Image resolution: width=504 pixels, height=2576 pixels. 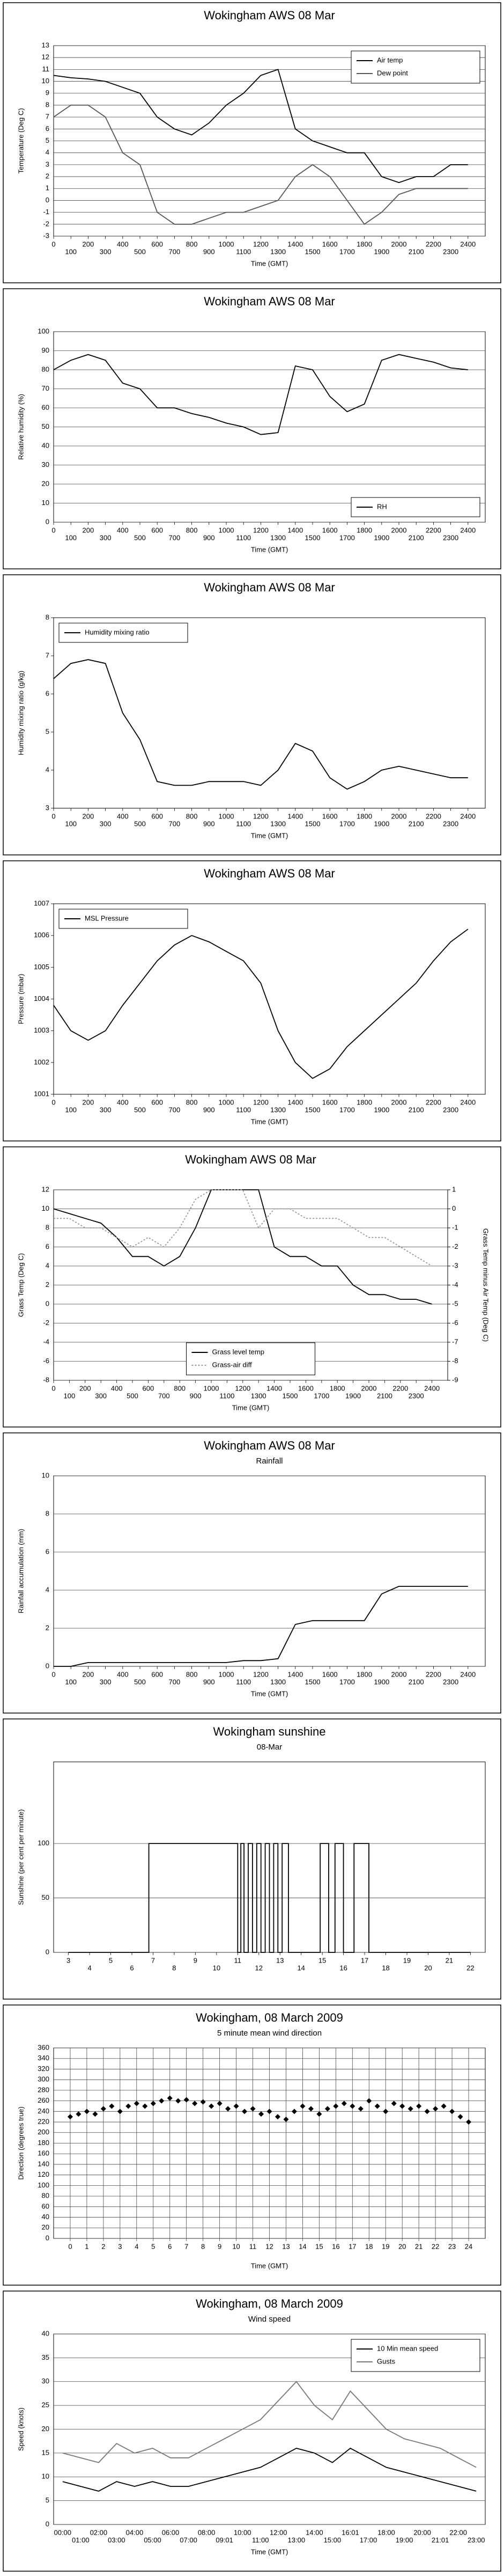 I want to click on x-tick-label: 17, so click(x=352, y=2246).